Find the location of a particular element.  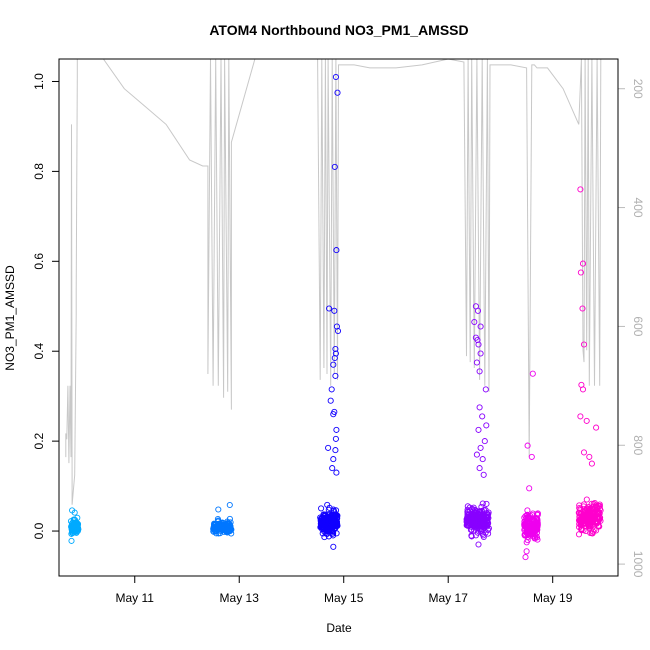

chart-title: ATOM4 Northbound NO3_PM1_AMSSD is located at coordinates (338, 30).